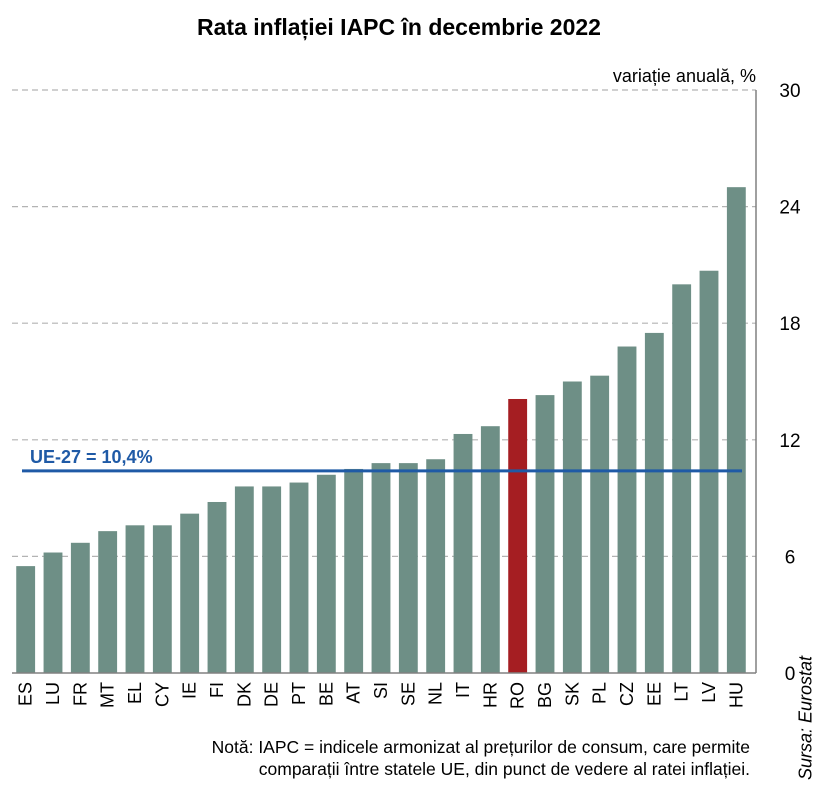 Image resolution: width=820 pixels, height=797 pixels. Describe the element at coordinates (53, 612) in the screenshot. I see `bar-lu` at that location.